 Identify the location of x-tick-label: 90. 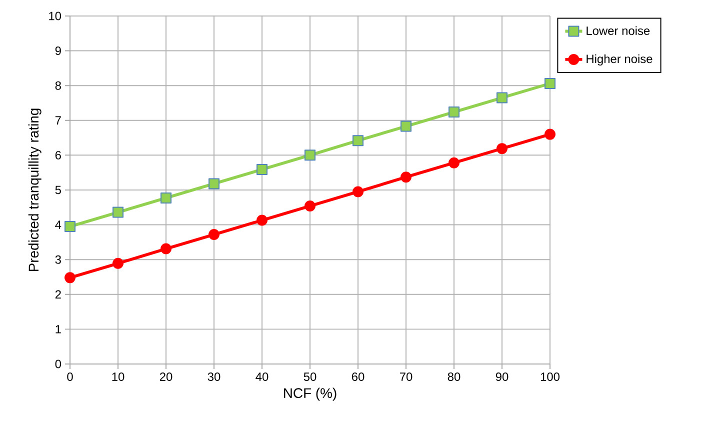
(502, 376).